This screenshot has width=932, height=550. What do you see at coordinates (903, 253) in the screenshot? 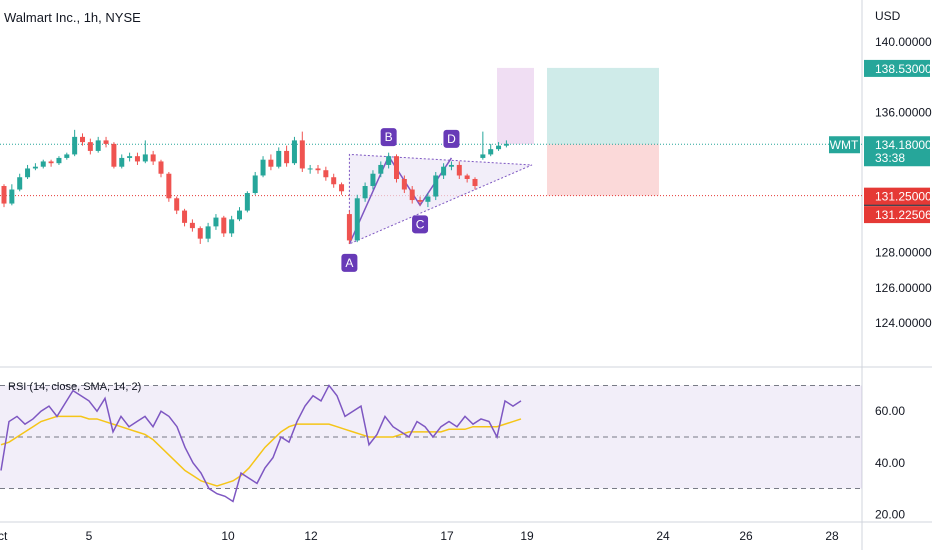
I see `price-tick-label: 128.00000` at bounding box center [903, 253].